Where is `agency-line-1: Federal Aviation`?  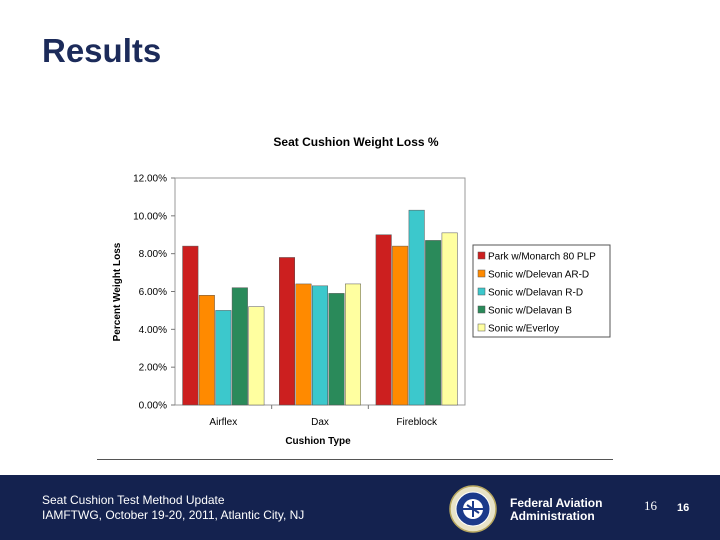
agency-line-1: Federal Aviation is located at coordinates (556, 503).